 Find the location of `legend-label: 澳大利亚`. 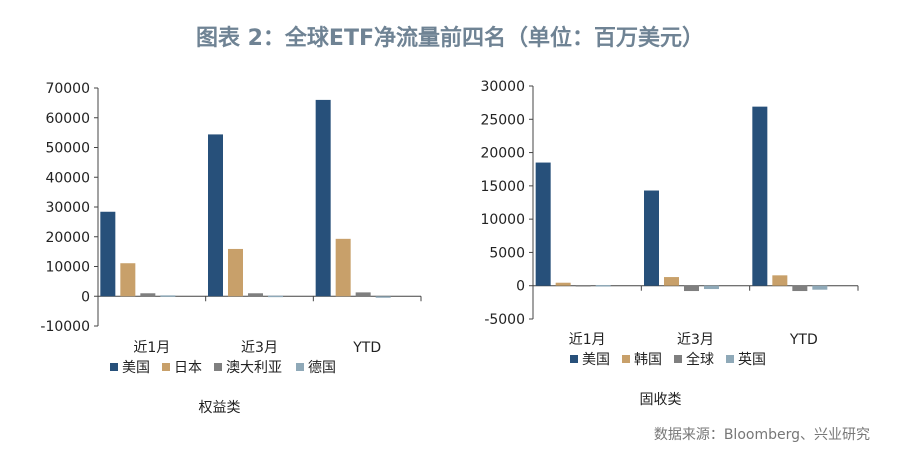

legend-label: 澳大利亚 is located at coordinates (254, 368).